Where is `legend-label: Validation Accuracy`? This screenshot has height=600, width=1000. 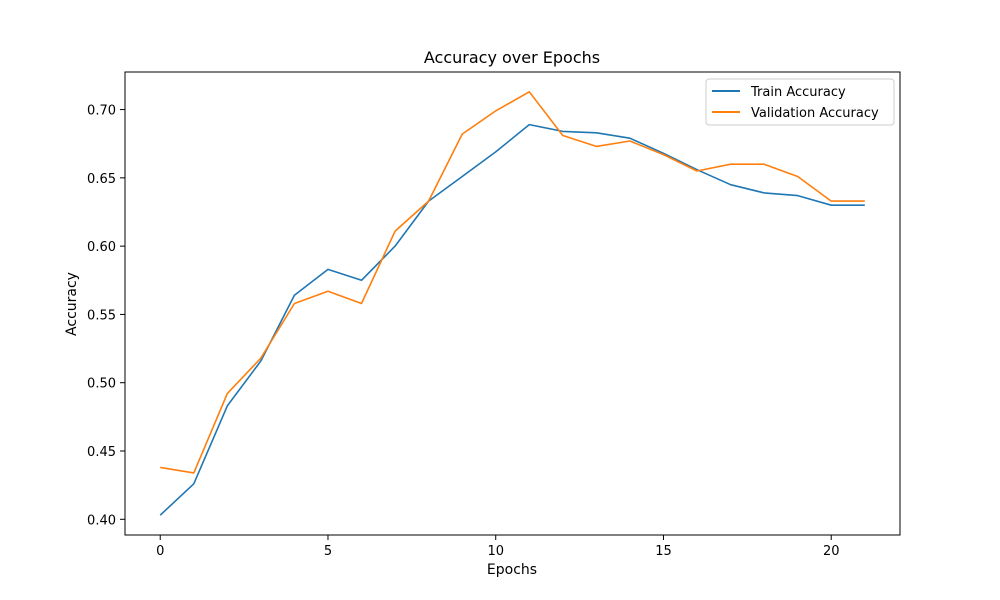
legend-label: Validation Accuracy is located at coordinates (815, 113).